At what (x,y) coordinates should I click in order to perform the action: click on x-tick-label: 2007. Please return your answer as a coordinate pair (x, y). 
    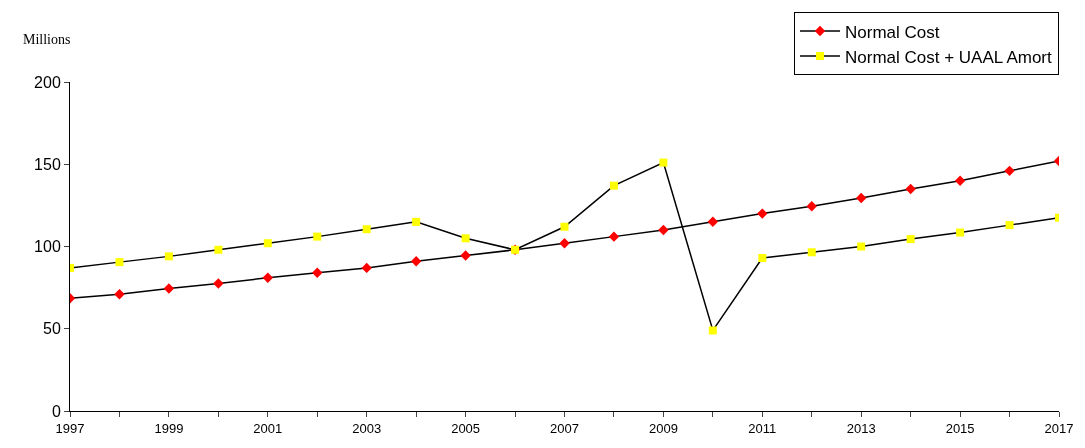
    Looking at the image, I should click on (564, 428).